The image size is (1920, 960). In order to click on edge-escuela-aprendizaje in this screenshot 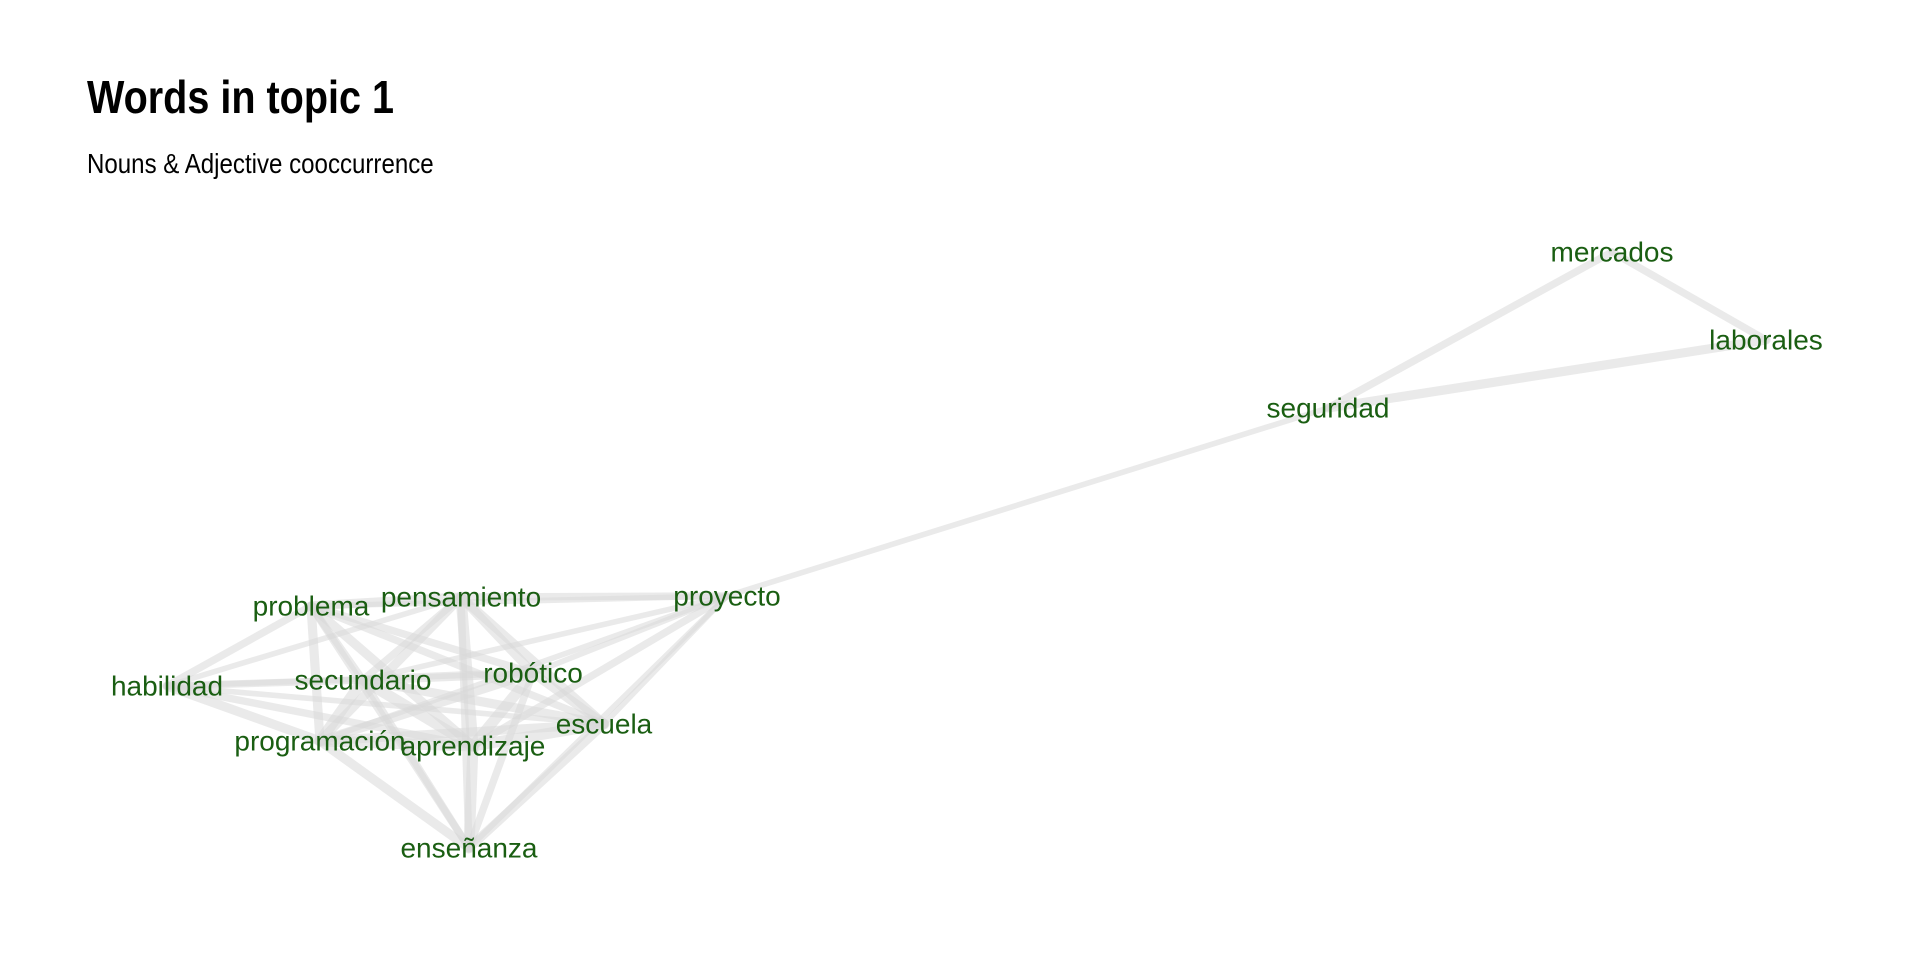, I will do `click(538, 735)`.